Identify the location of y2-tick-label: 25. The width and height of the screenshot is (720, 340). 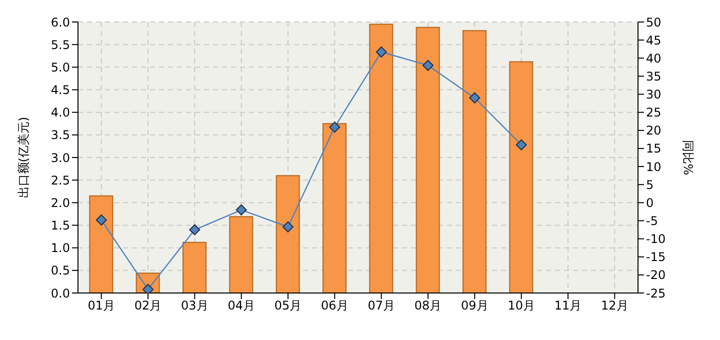
(654, 113).